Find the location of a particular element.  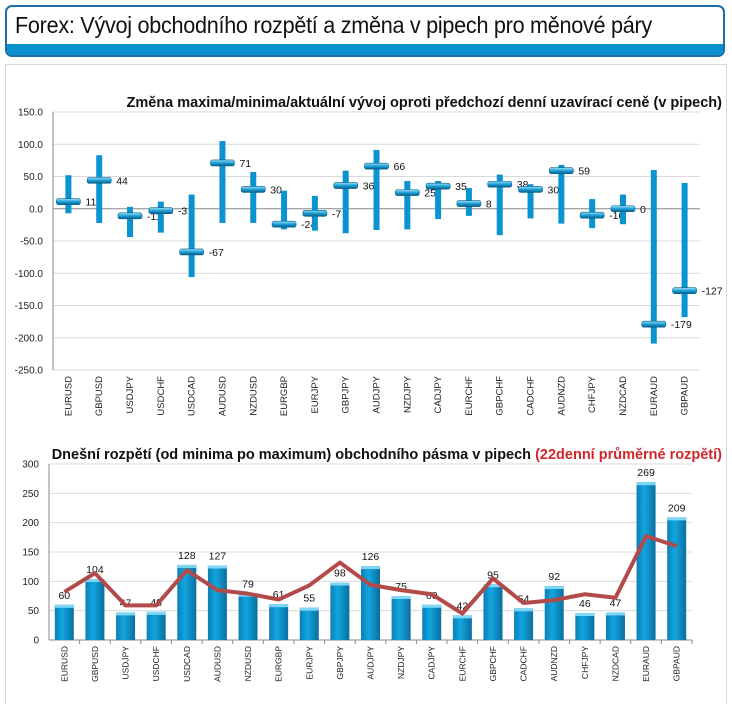

current-label: 25 is located at coordinates (430, 194).